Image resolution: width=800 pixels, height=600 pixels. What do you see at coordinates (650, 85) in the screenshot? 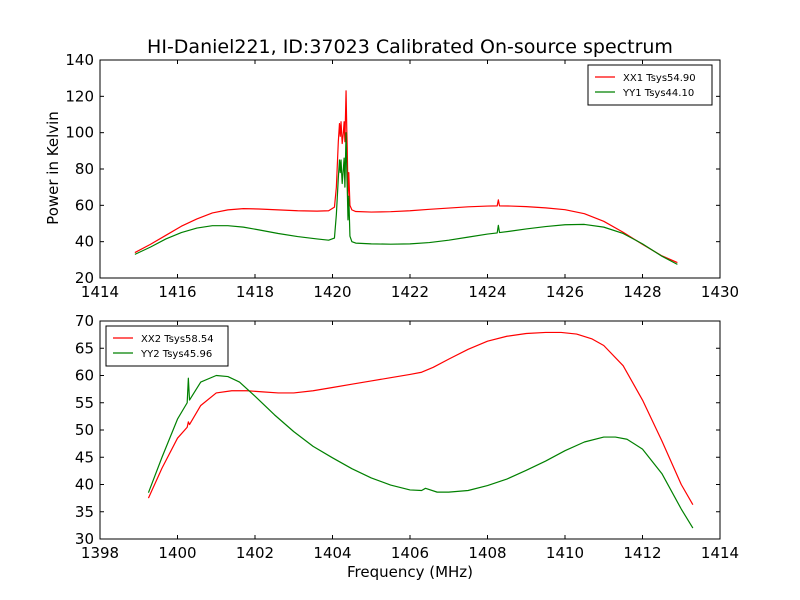
I see `top-legend-box` at bounding box center [650, 85].